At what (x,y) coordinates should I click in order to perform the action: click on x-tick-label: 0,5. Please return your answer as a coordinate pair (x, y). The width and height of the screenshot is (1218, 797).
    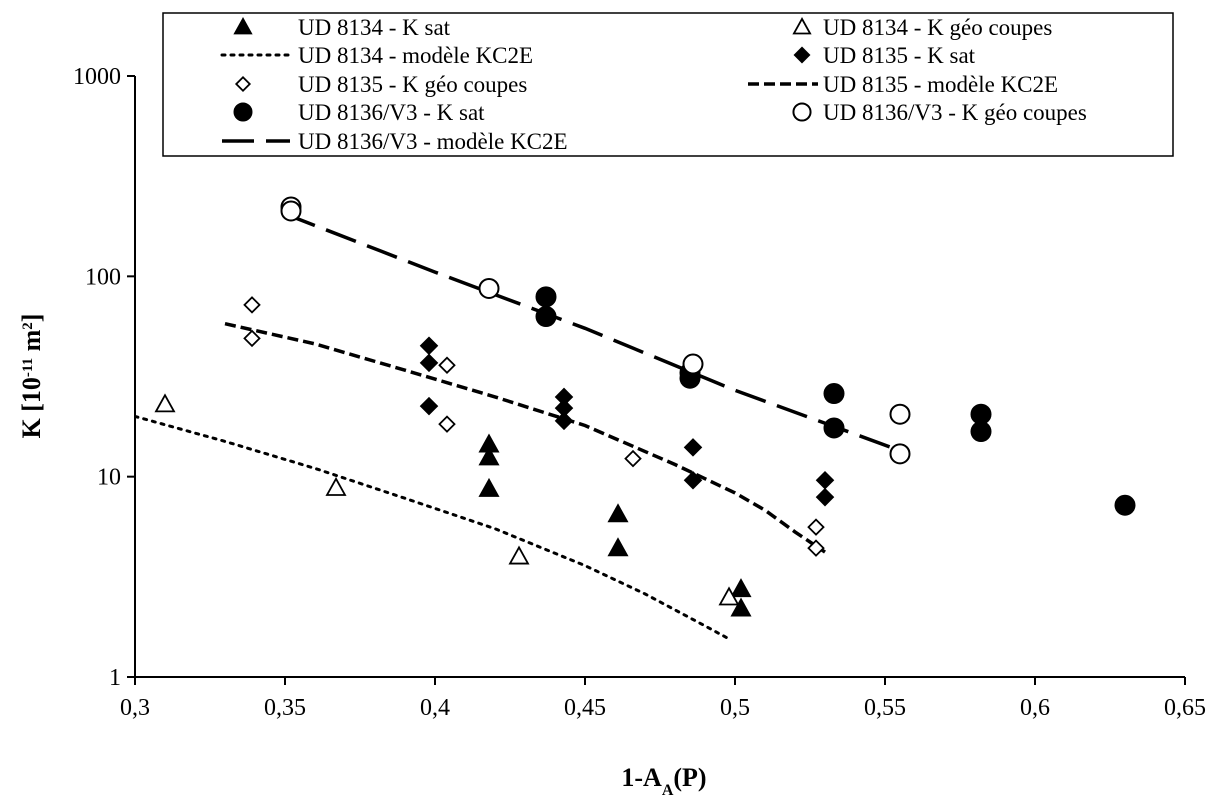
    Looking at the image, I should click on (735, 708).